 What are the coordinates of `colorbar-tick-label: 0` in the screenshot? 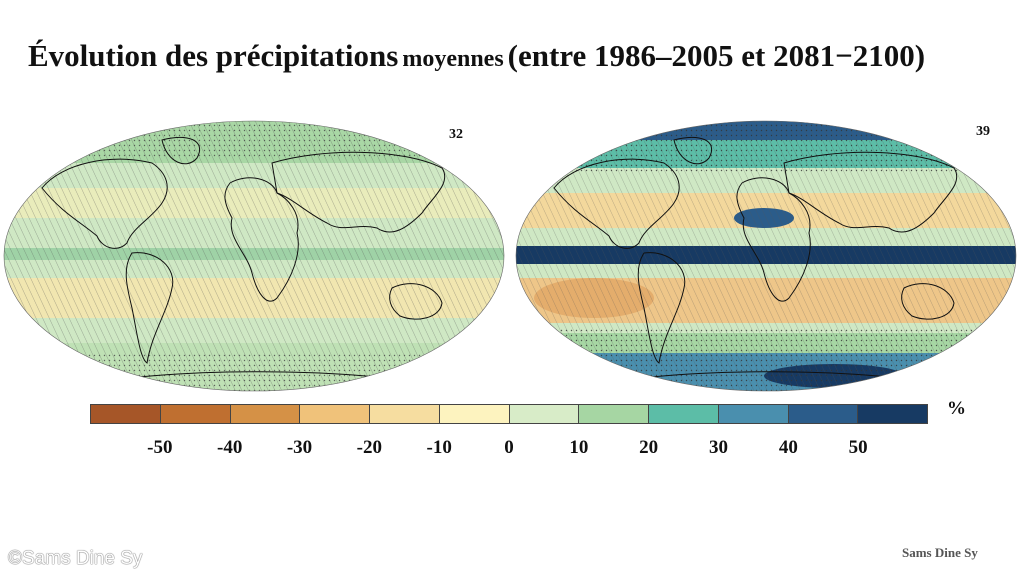 It's located at (509, 447).